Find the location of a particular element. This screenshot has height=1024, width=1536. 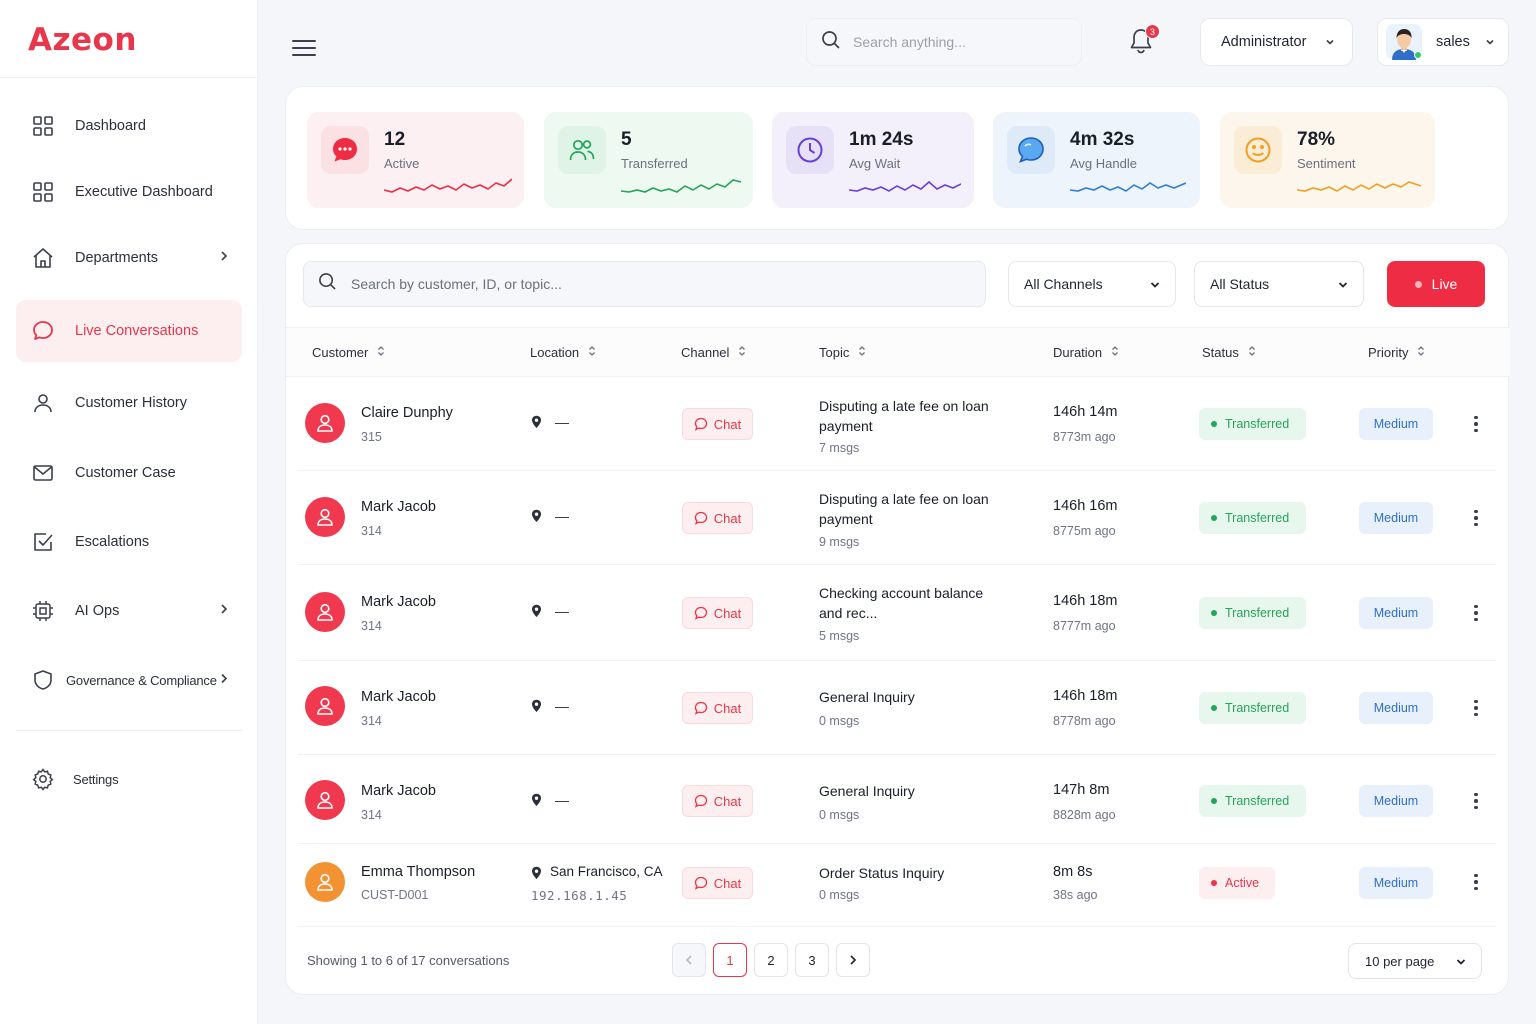

channel-label: Chat is located at coordinates (727, 518).